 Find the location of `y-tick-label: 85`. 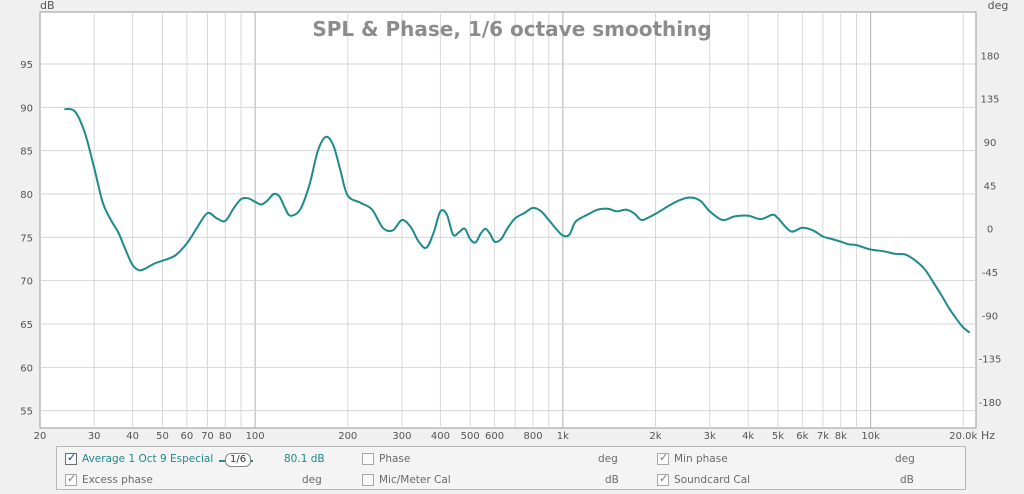

y-tick-label: 85 is located at coordinates (26, 152).